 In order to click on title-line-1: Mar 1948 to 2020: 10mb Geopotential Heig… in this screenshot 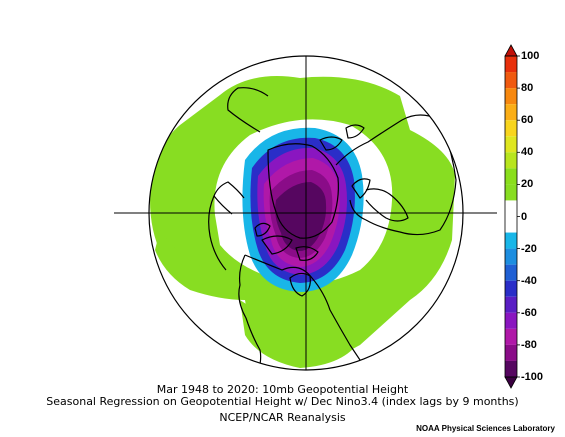, I will do `click(282, 389)`.